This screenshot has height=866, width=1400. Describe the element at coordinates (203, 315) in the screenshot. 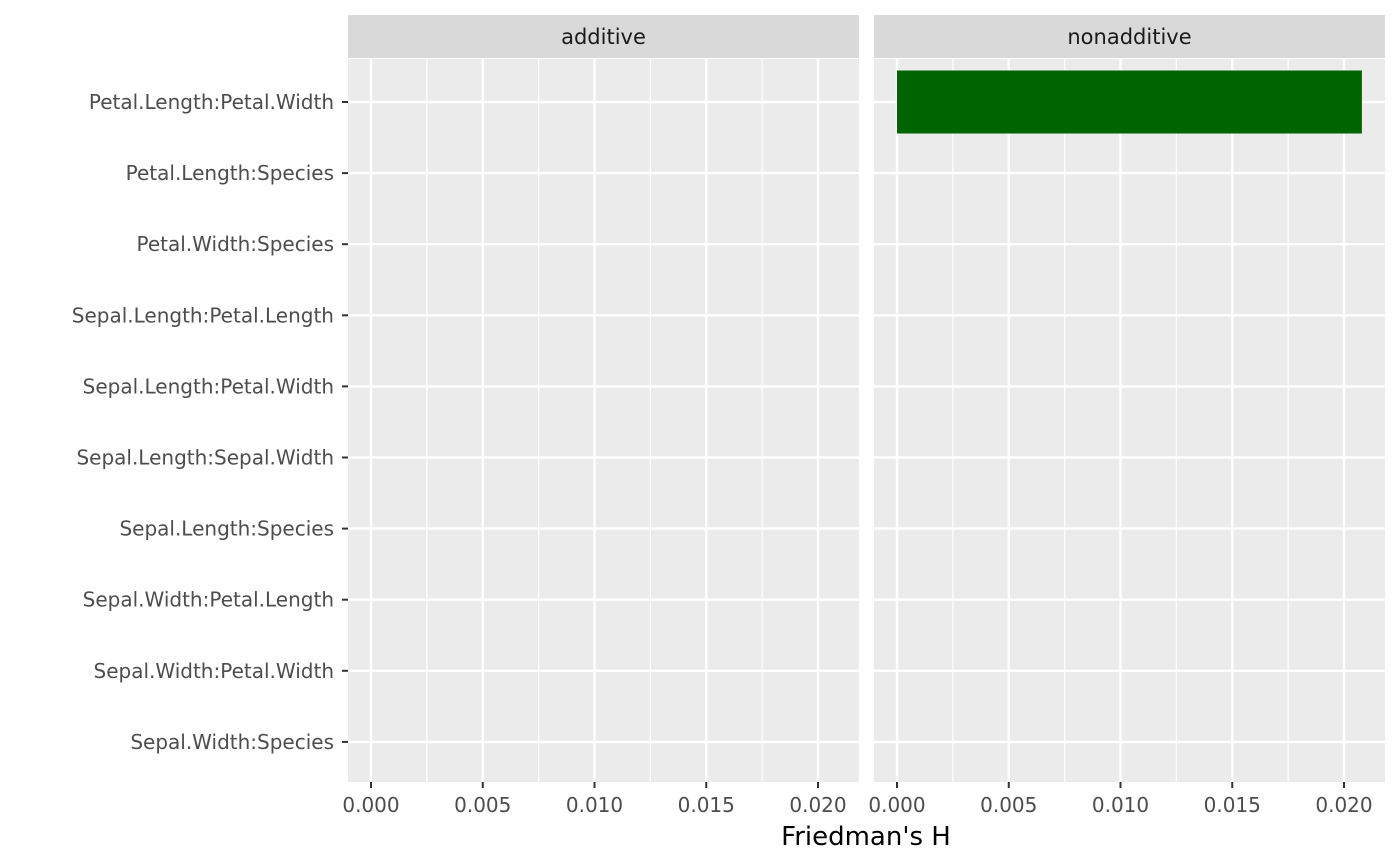

I see `y-tick-label: Sepal.Length:Petal.Length` at that location.